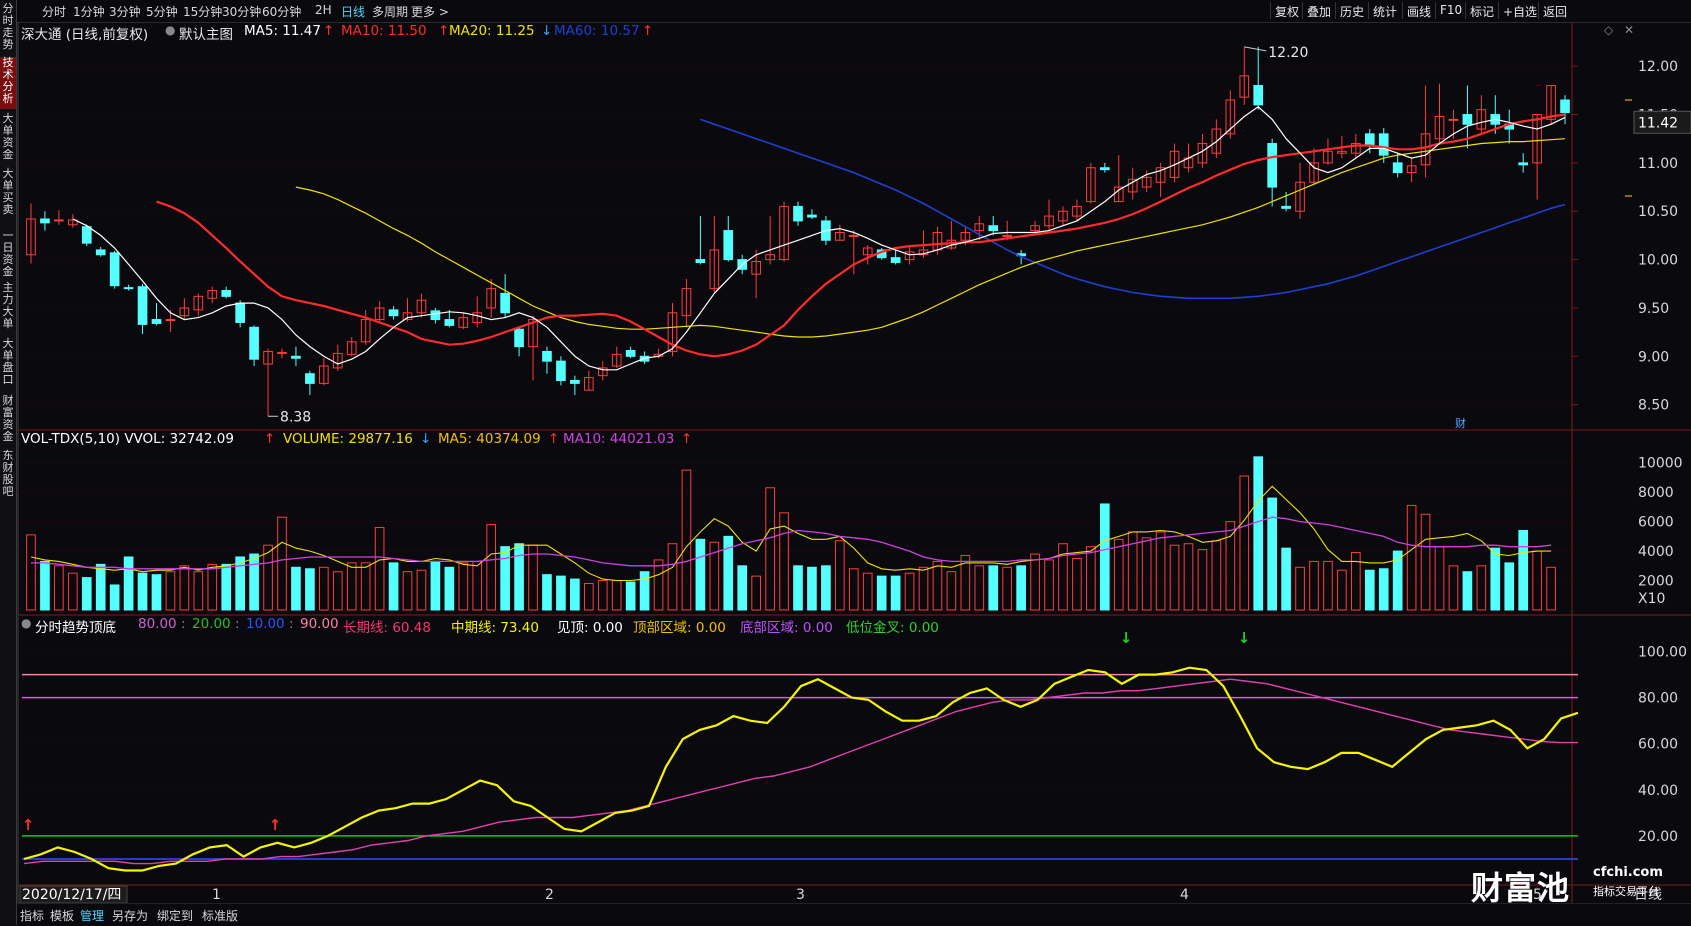 The image size is (1691, 926). I want to click on toolbar-right-button: 统计, so click(1385, 12).